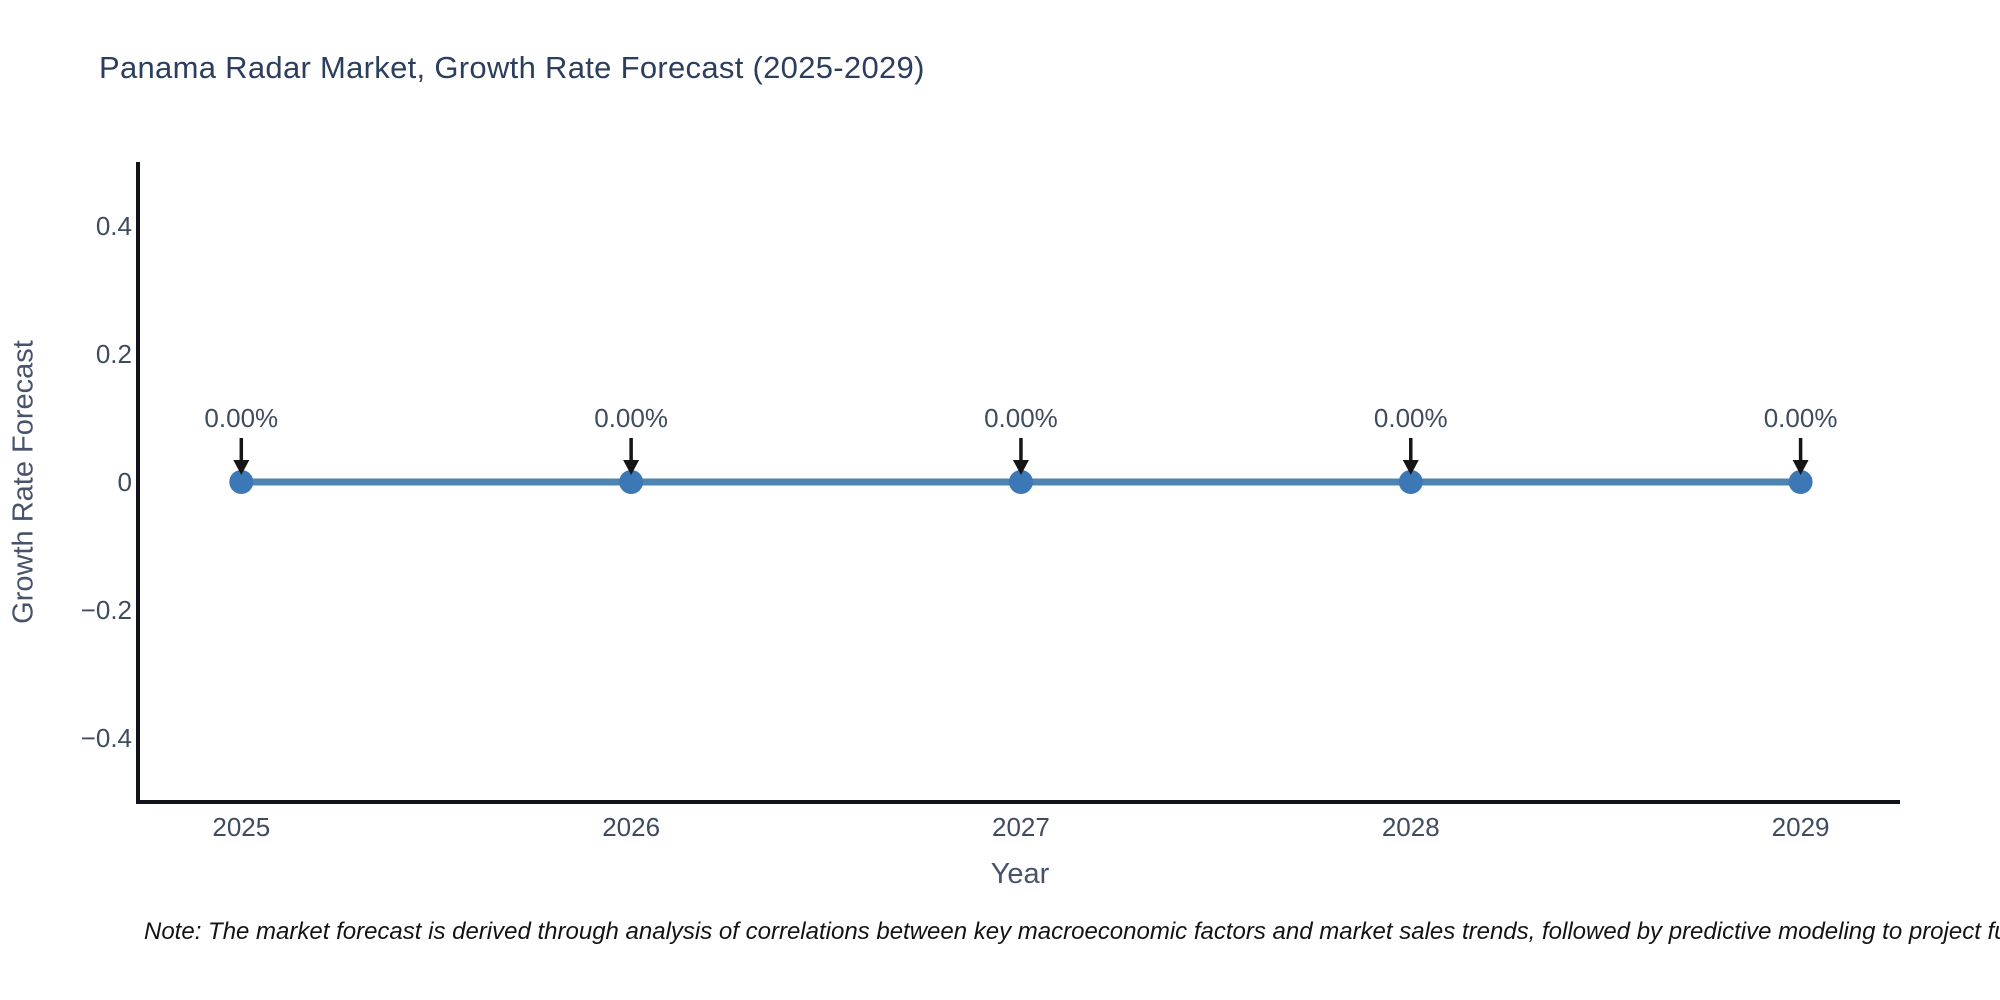  I want to click on y-tick-label: 0.4, so click(113, 226).